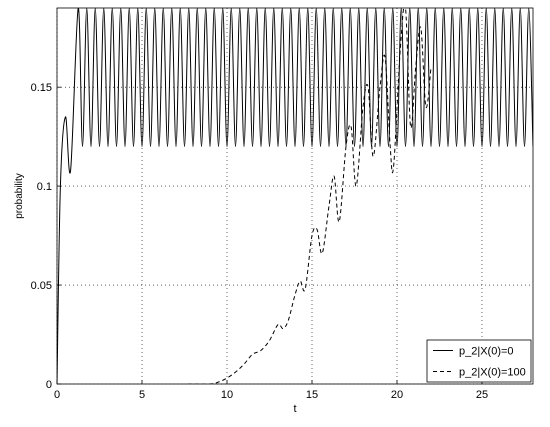 The width and height of the screenshot is (550, 427). What do you see at coordinates (492, 373) in the screenshot?
I see `legend-label: p_2|X(0)=100` at bounding box center [492, 373].